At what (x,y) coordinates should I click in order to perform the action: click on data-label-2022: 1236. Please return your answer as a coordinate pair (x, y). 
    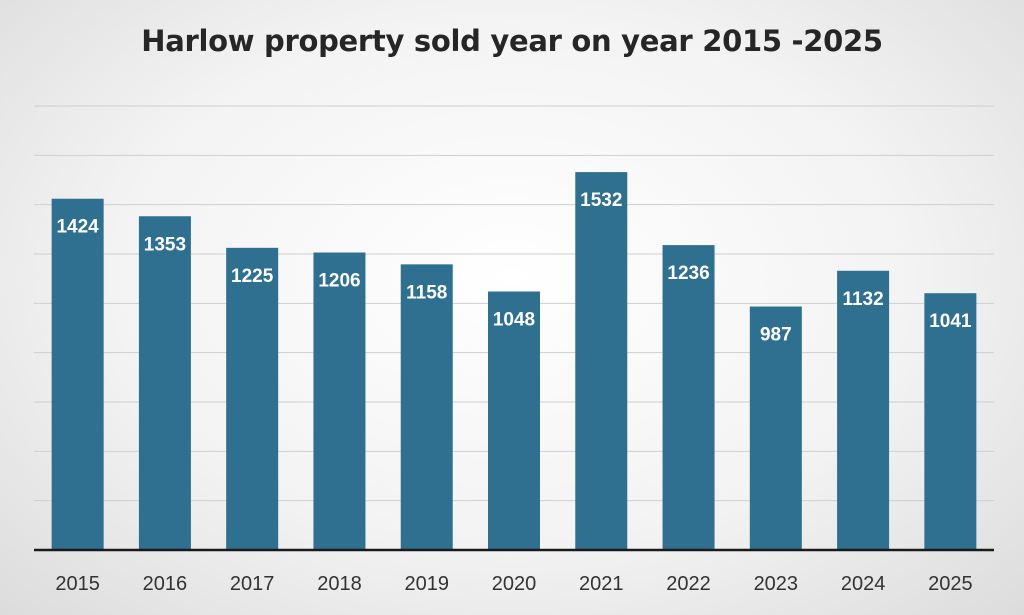
    Looking at the image, I should click on (688, 273).